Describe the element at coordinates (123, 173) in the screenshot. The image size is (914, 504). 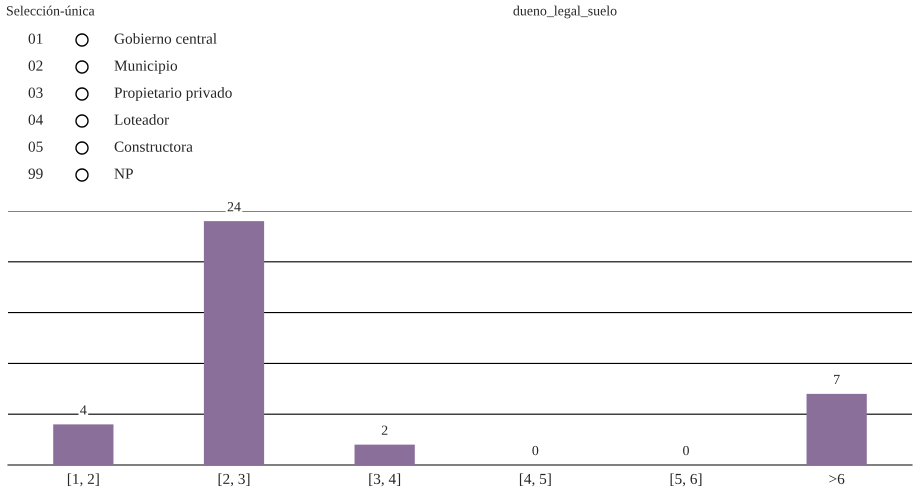
I see `text: NP` at that location.